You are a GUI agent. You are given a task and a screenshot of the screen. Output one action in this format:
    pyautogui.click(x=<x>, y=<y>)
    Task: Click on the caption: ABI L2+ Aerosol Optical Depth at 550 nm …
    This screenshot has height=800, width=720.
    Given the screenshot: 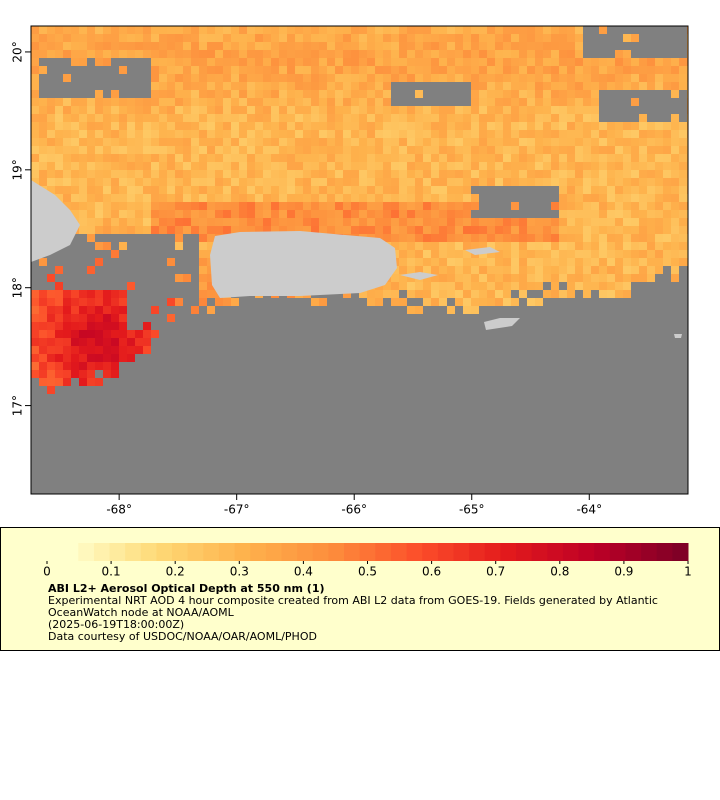 What is the action you would take?
    pyautogui.click(x=368, y=613)
    